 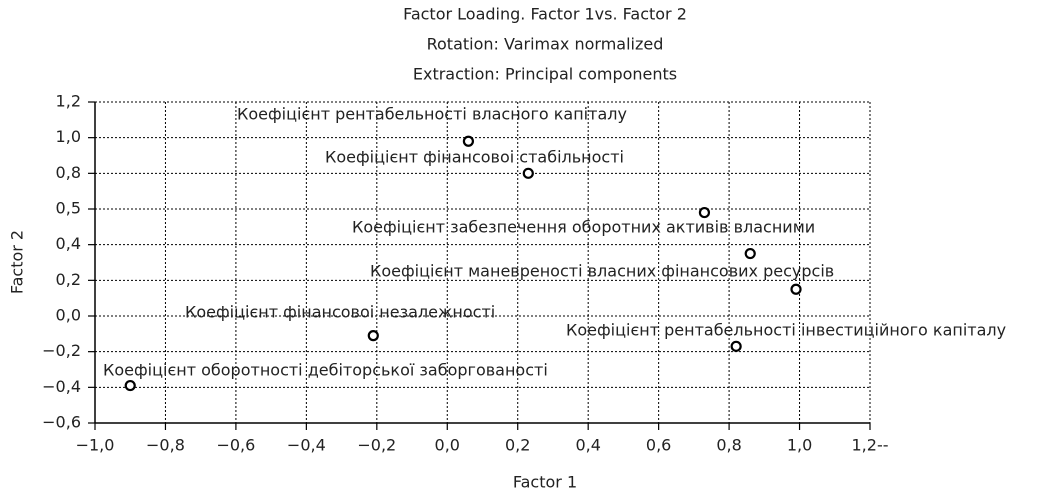 What do you see at coordinates (545, 482) in the screenshot?
I see `x-axis-title: Factor 1` at bounding box center [545, 482].